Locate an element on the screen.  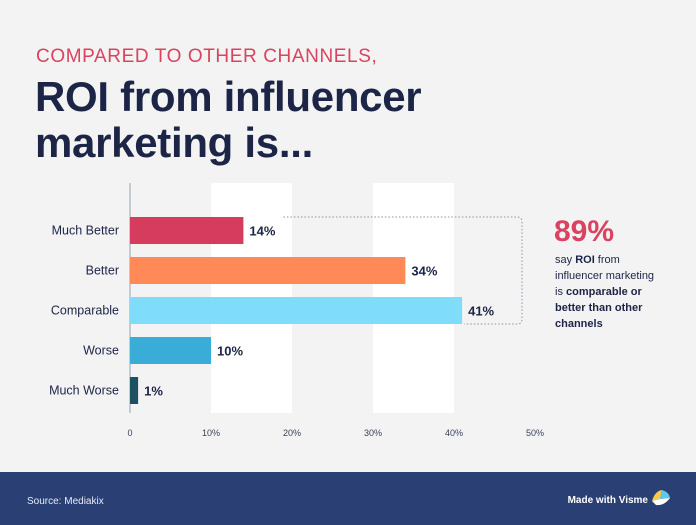
chart-title-line-1: ROI from influencer is located at coordinates (228, 96).